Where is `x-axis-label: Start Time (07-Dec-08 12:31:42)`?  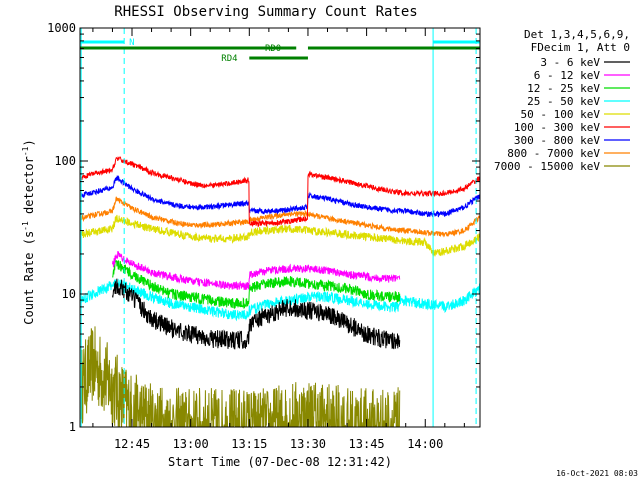
x-axis-label: Start Time (07-Dec-08 12:31:42) is located at coordinates (280, 462).